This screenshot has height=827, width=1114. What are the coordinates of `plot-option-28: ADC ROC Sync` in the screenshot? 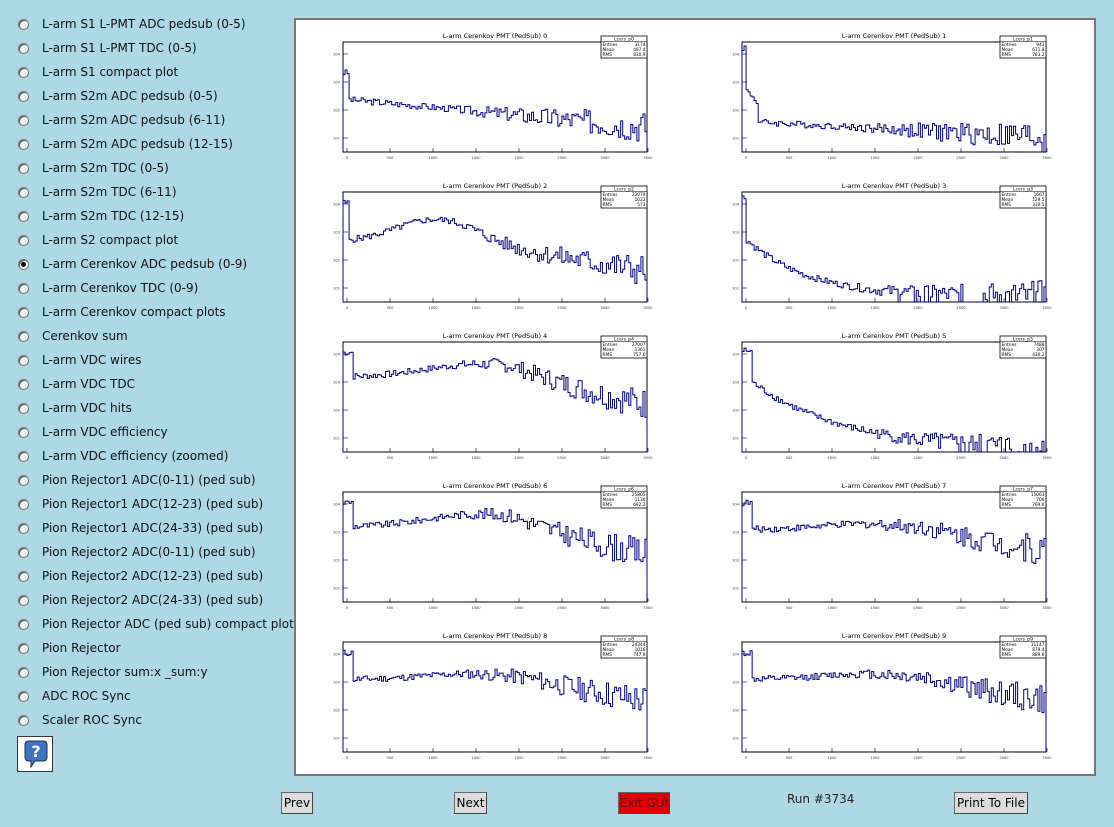 It's located at (152, 696).